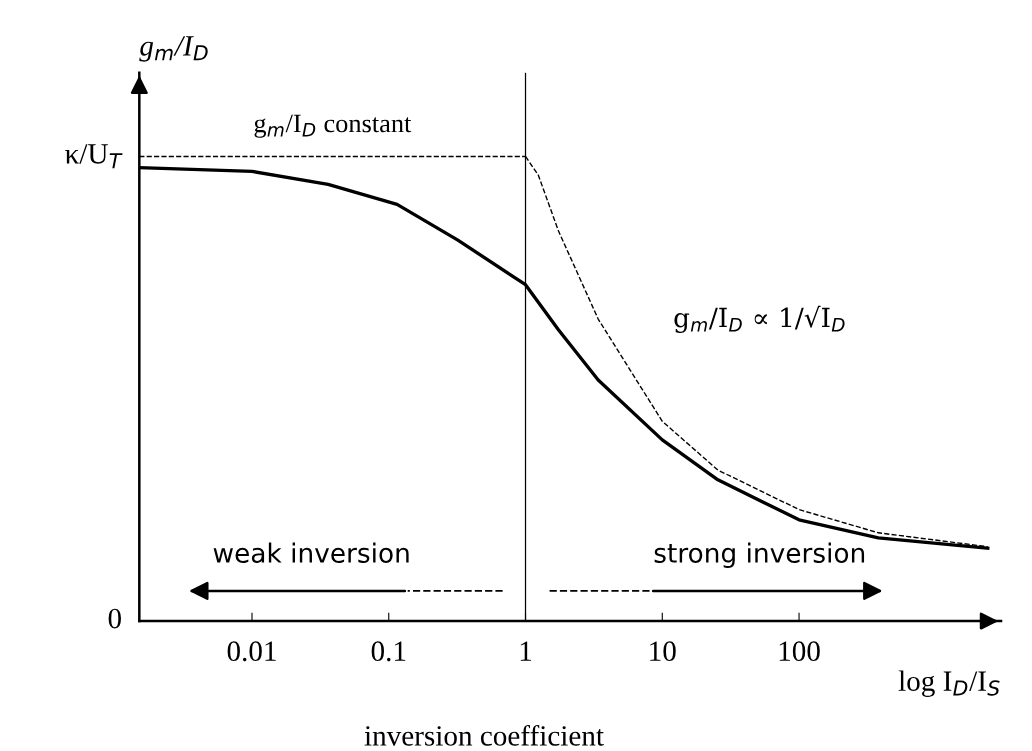  What do you see at coordinates (759, 555) in the screenshot?
I see `annotation: strong inversion` at bounding box center [759, 555].